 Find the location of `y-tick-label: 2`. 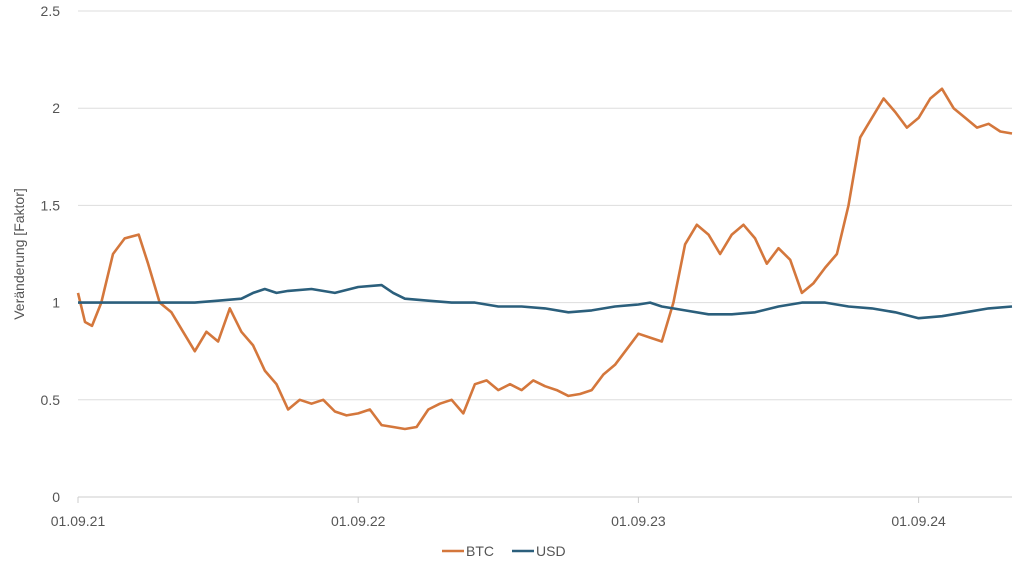

y-tick-label: 2 is located at coordinates (56, 108).